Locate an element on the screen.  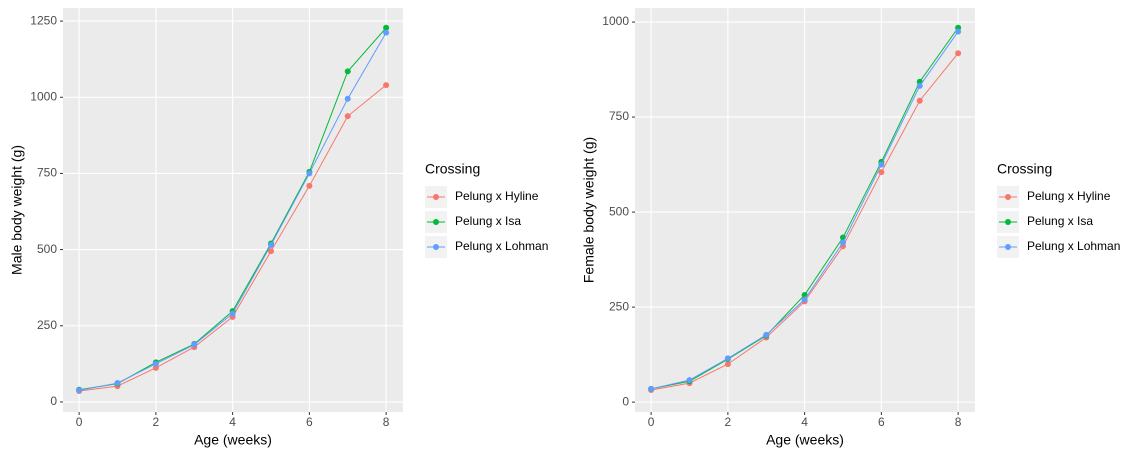
y-axis-title: Female body weight (g) is located at coordinates (589, 210).